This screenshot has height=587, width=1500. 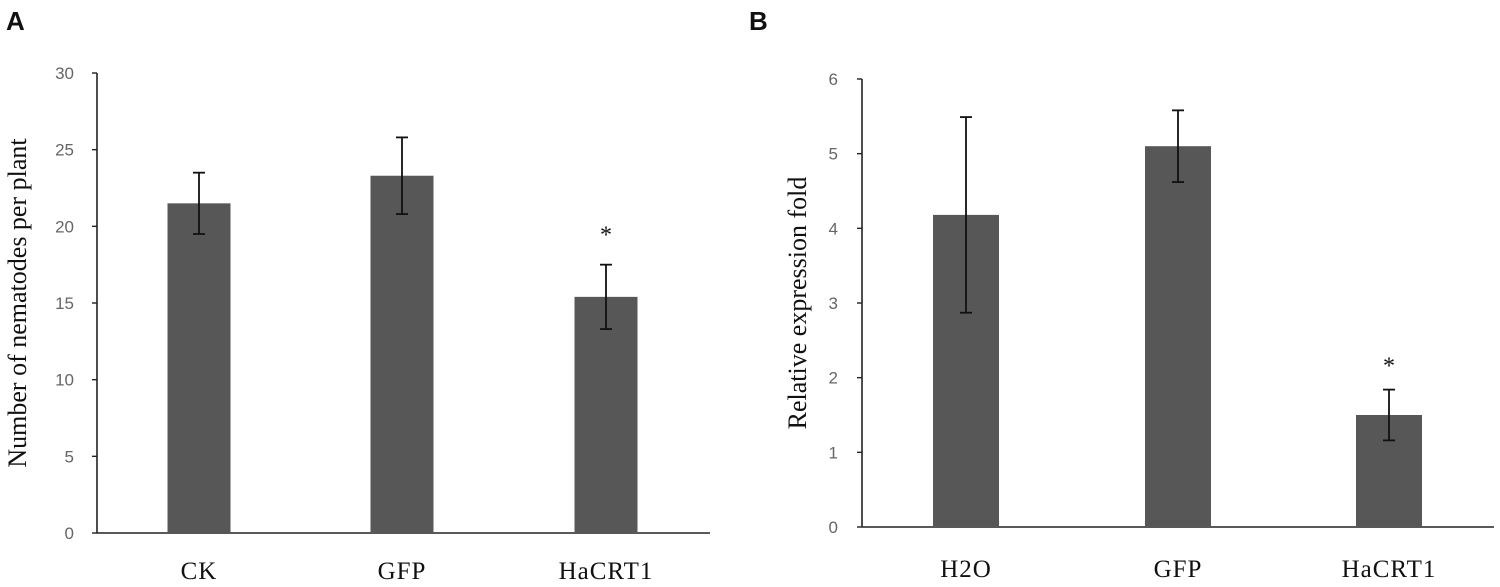 What do you see at coordinates (64, 380) in the screenshot?
I see `y-tick-label: 10` at bounding box center [64, 380].